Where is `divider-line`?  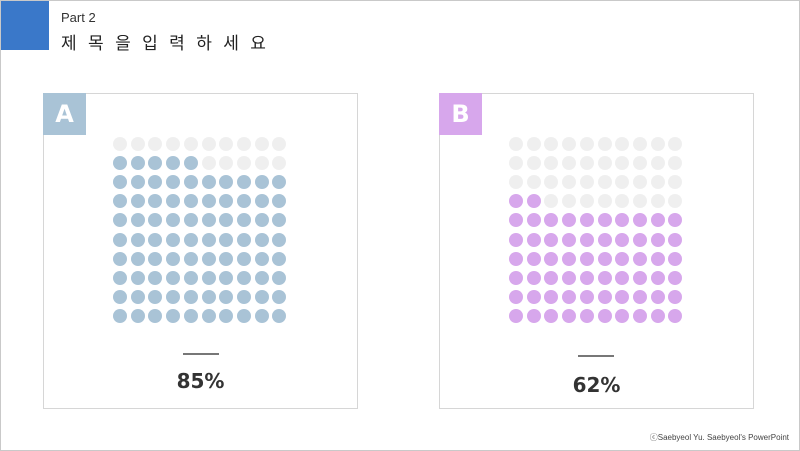 divider-line is located at coordinates (201, 354).